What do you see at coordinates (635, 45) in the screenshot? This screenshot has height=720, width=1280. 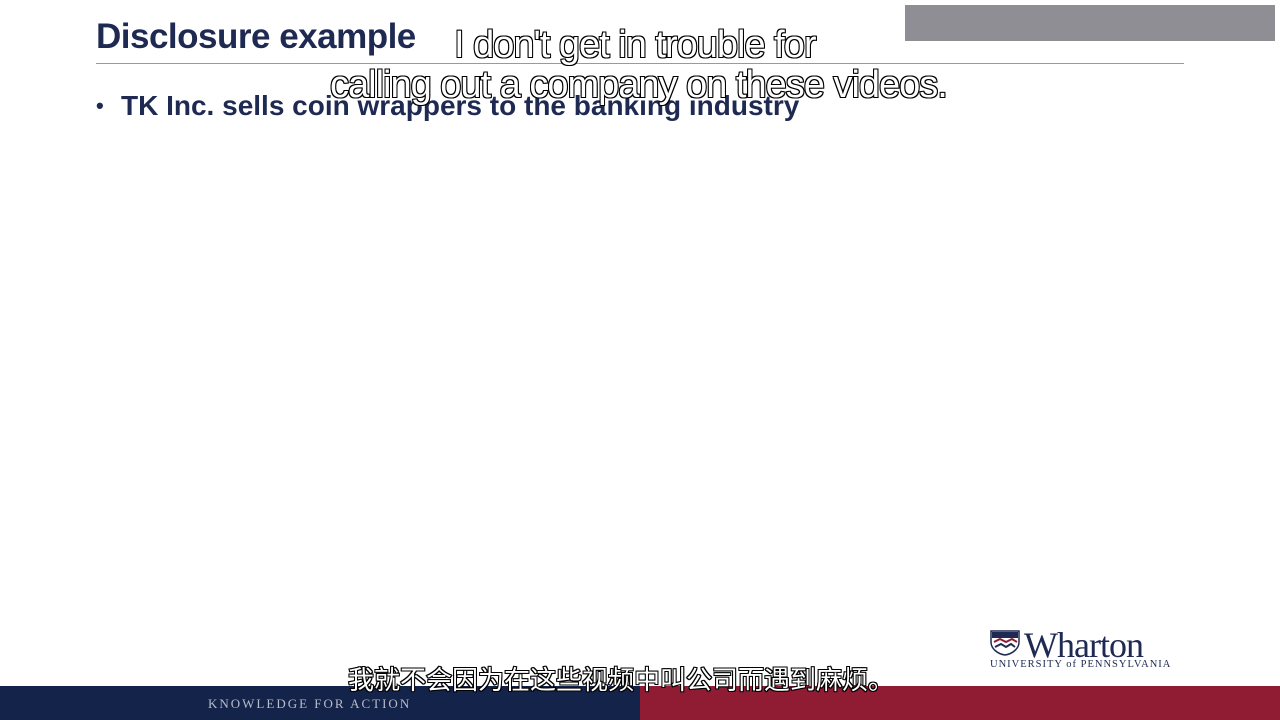 I see `subtitle-english-line-1: I don't get in trouble for` at bounding box center [635, 45].